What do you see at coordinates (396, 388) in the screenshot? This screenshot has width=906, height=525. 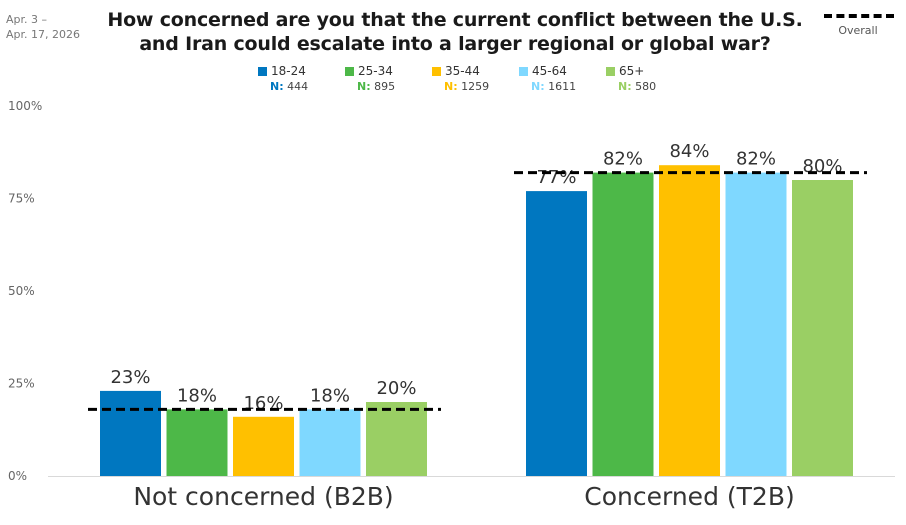 I see `data-label: 20%` at bounding box center [396, 388].